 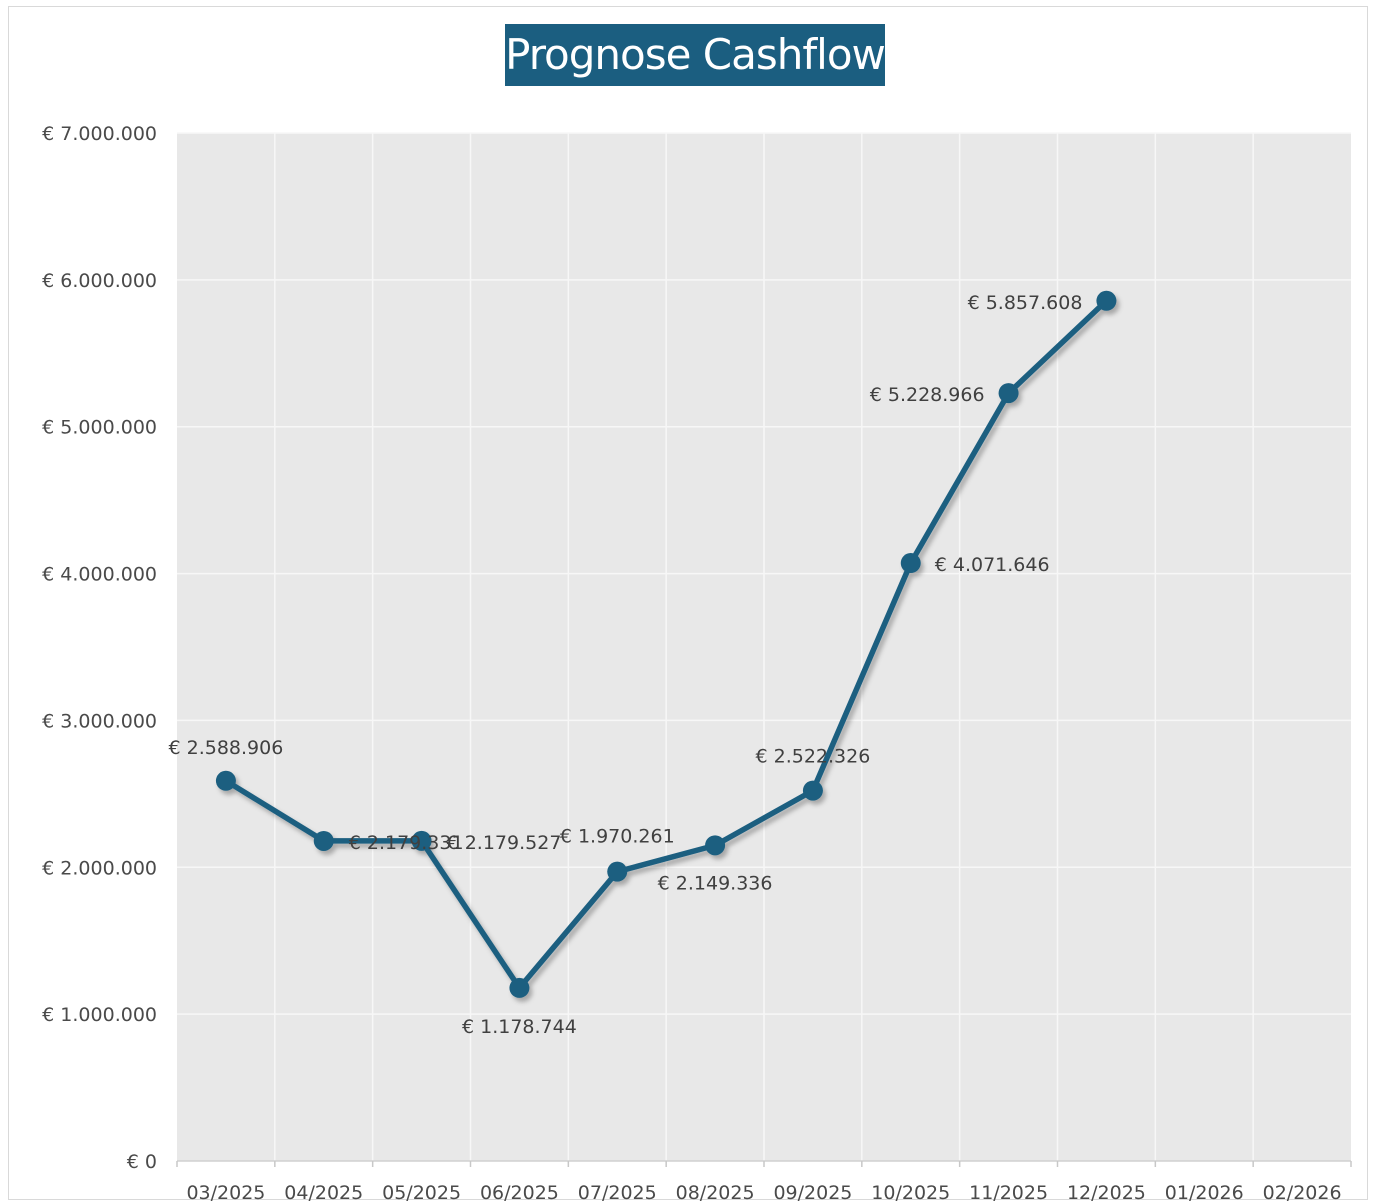 I want to click on y-tick-label: € 0, so click(x=142, y=1162).